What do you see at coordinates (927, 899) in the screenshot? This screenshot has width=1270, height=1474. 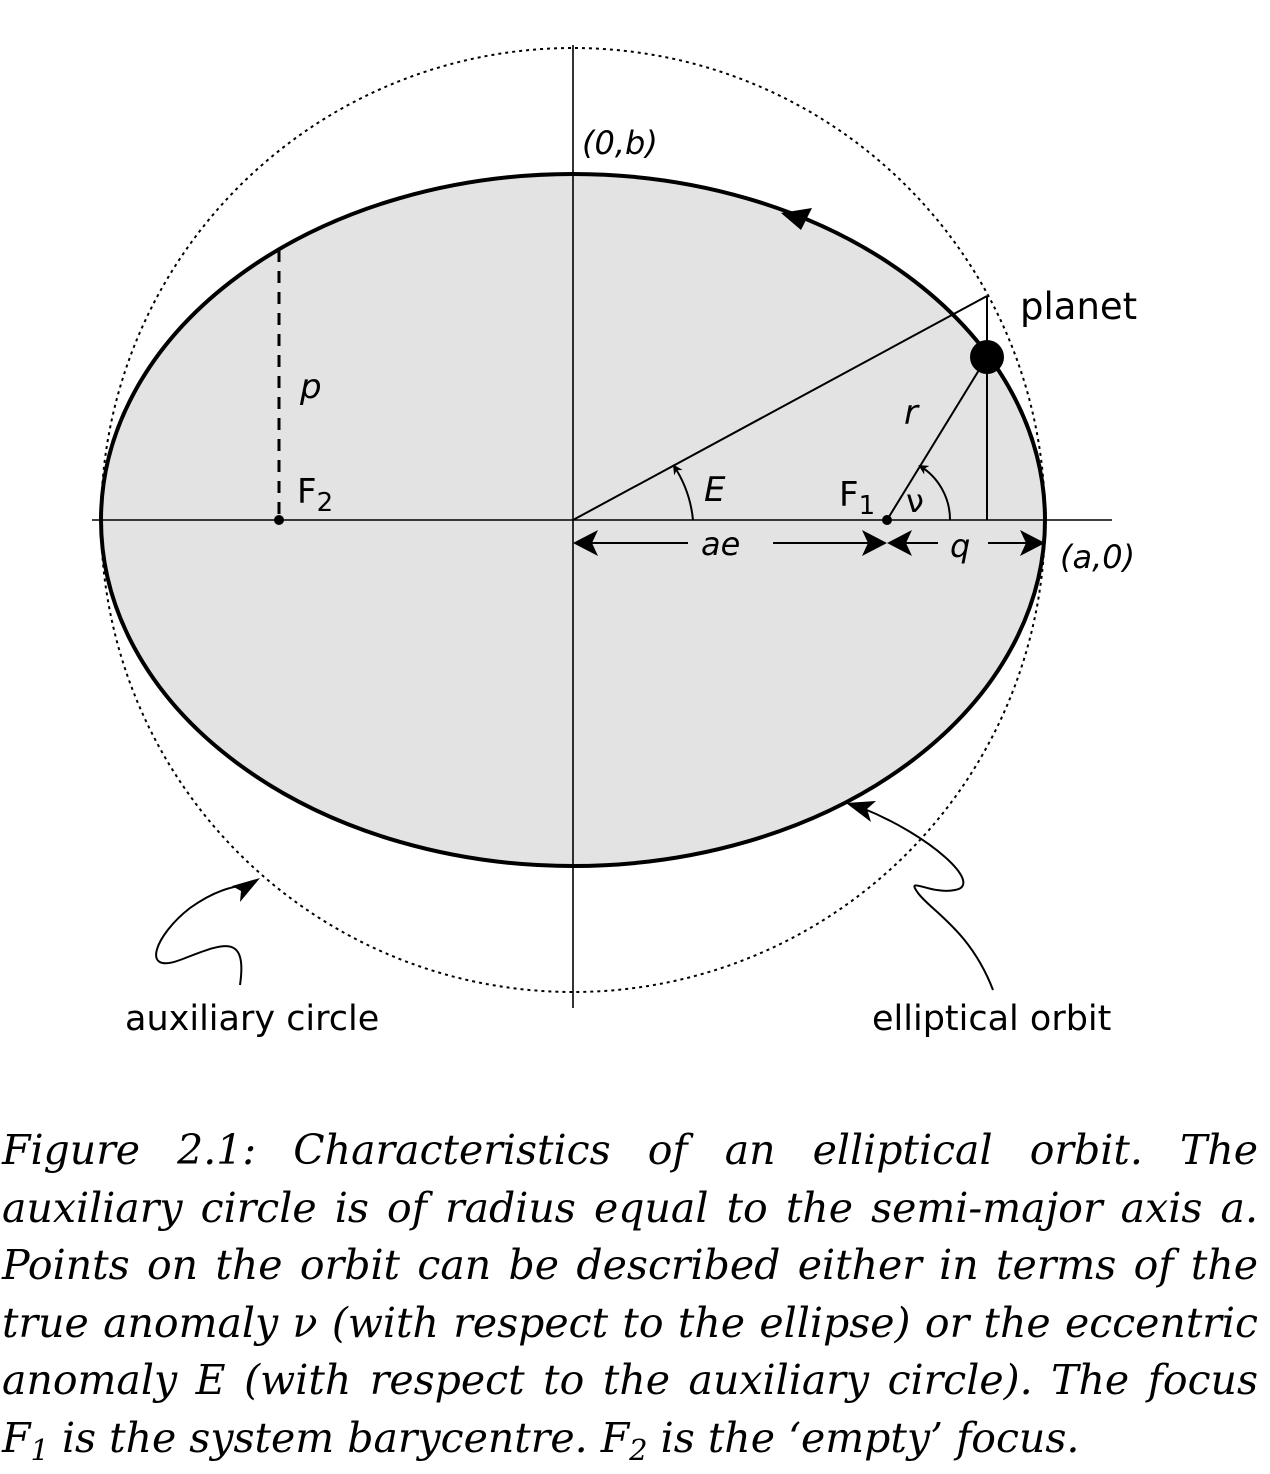 I see `elliptical-orbit-pointer` at bounding box center [927, 899].